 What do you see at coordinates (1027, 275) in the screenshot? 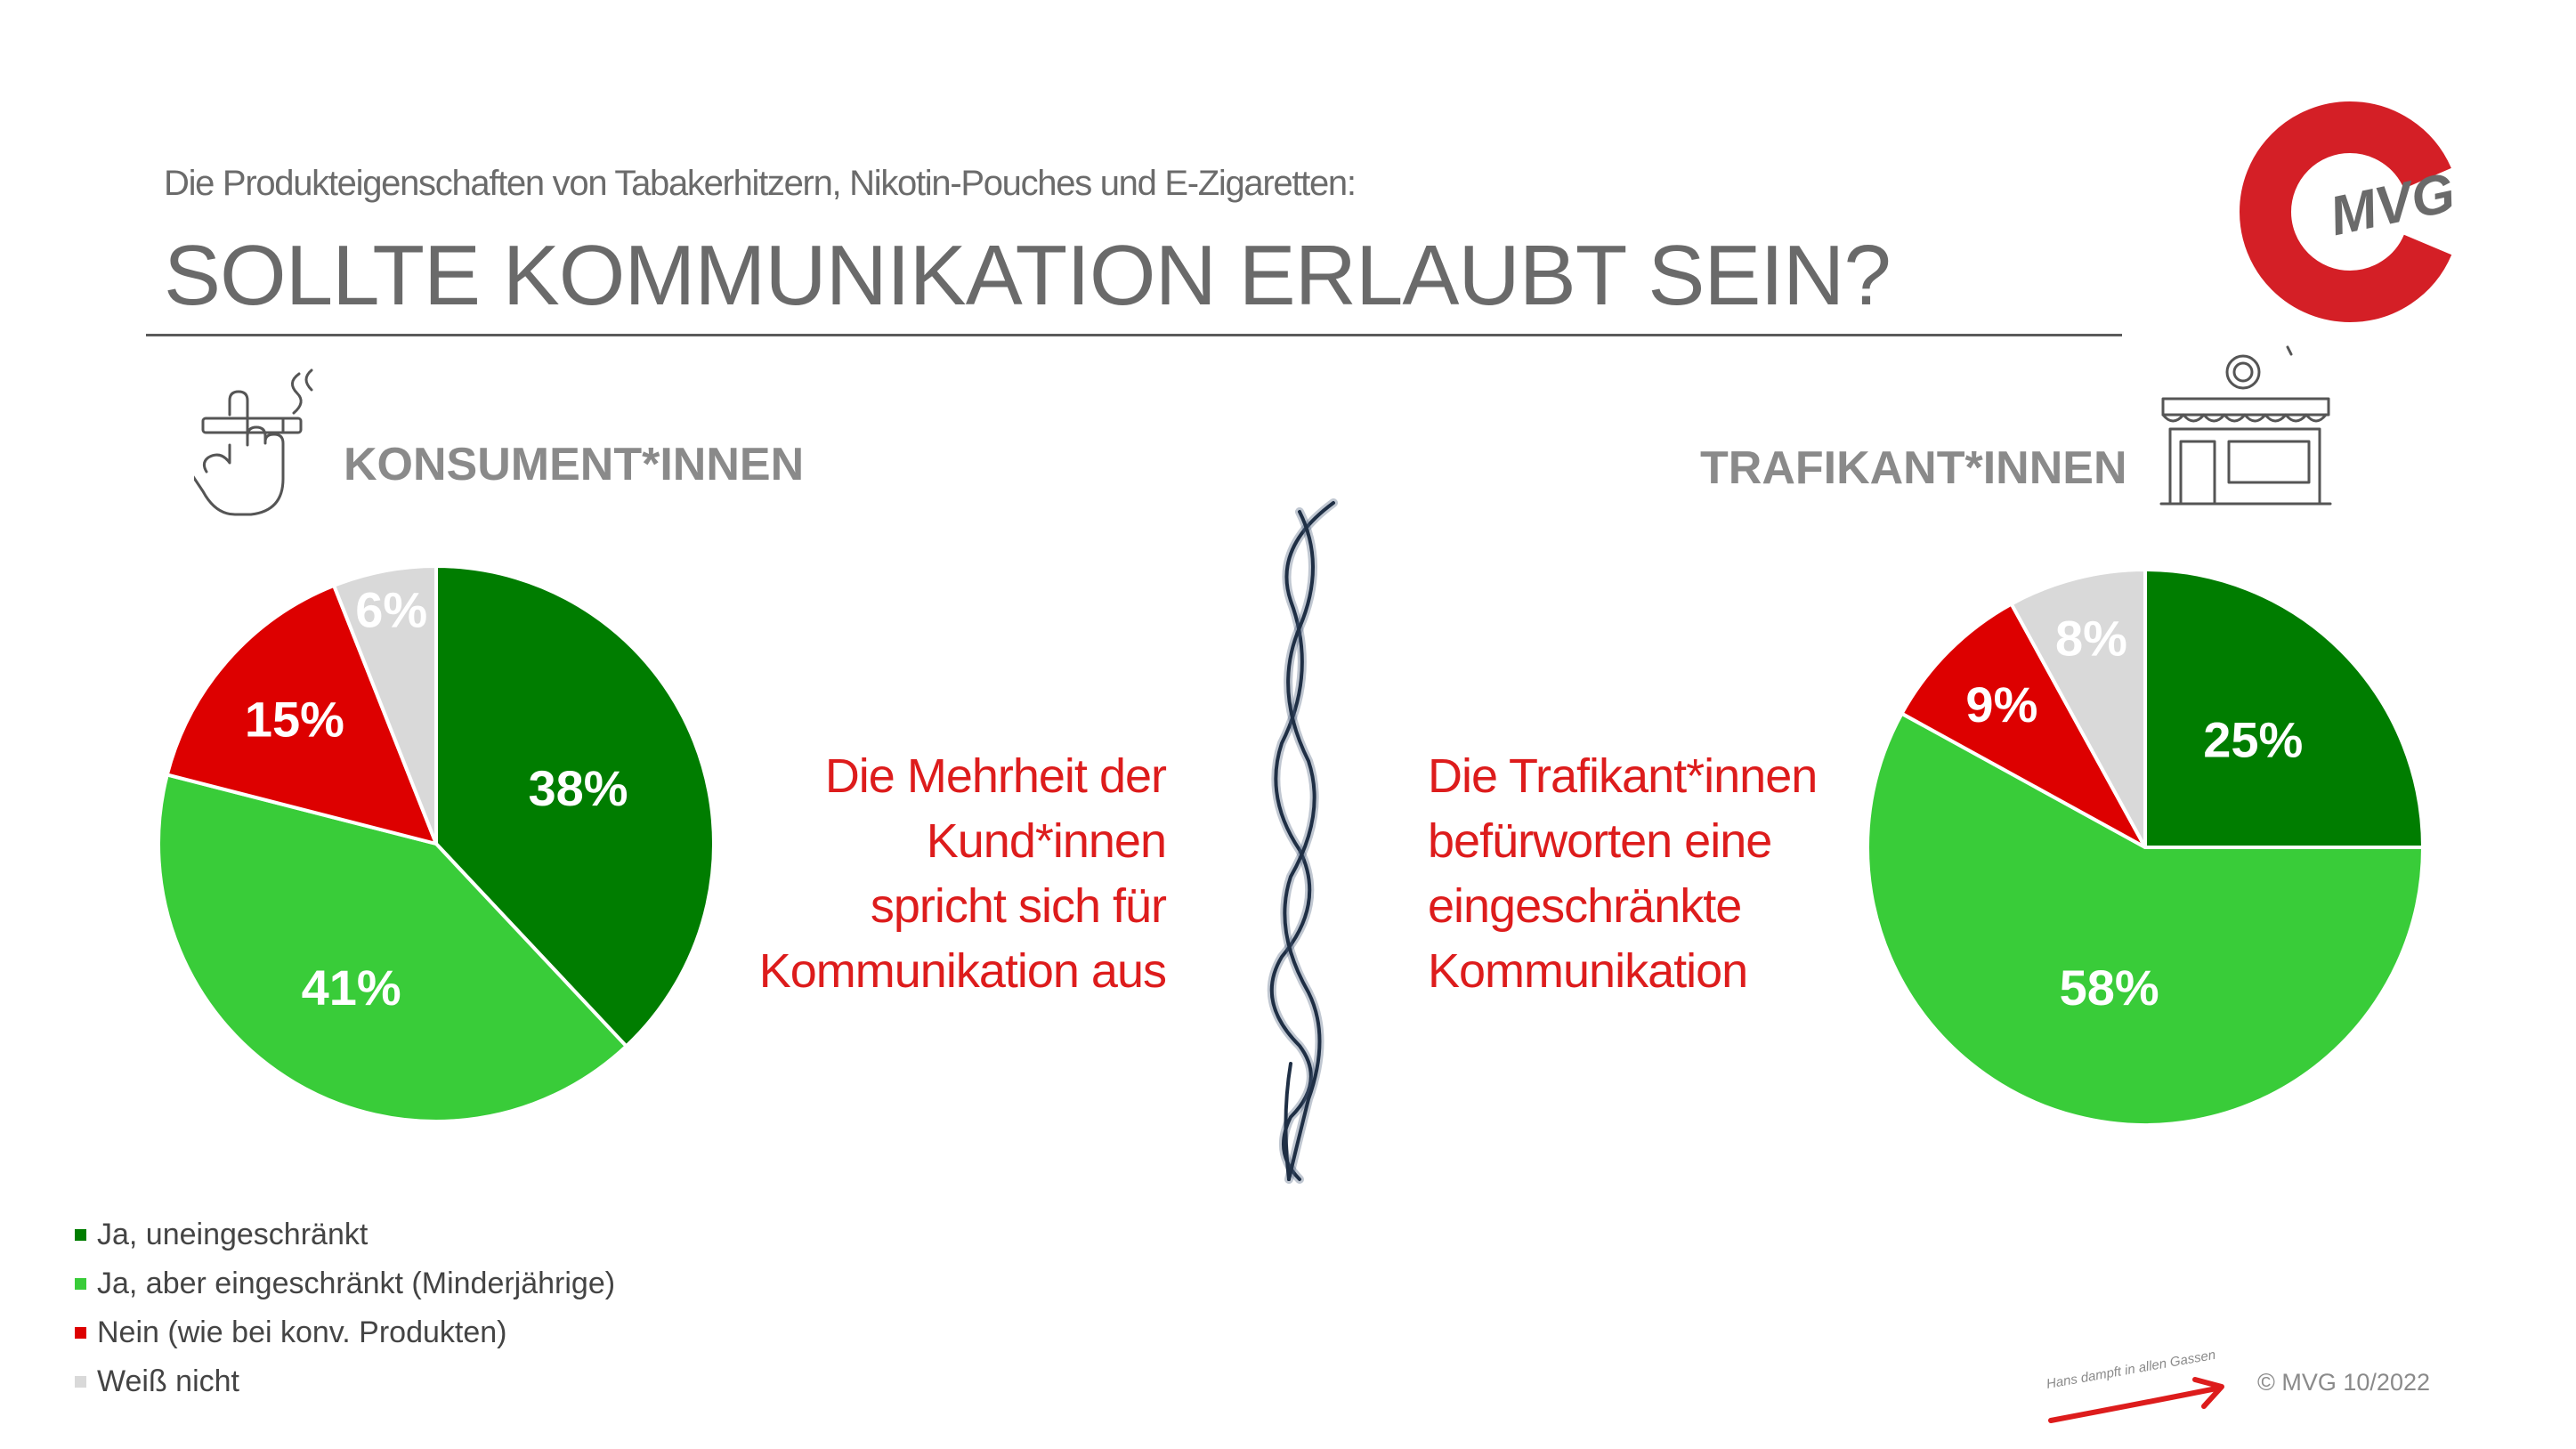
I see `slide-title: SOLLTE KOMMUNIKATION ERLAUBT SEIN?` at bounding box center [1027, 275].